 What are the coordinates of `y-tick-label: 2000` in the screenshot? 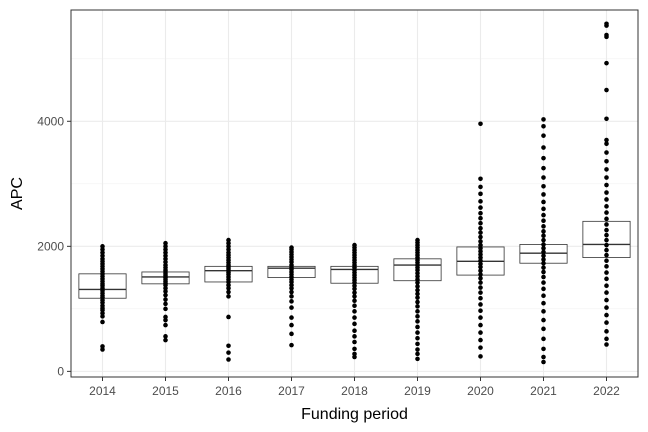 It's located at (50, 246).